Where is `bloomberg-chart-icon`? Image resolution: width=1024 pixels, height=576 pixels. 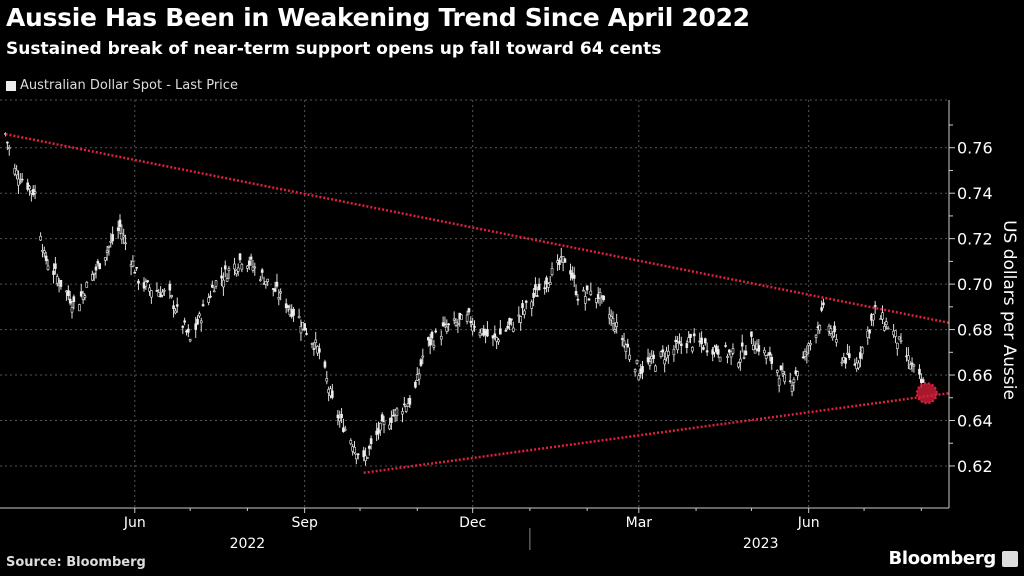 bloomberg-chart-icon is located at coordinates (1010, 559).